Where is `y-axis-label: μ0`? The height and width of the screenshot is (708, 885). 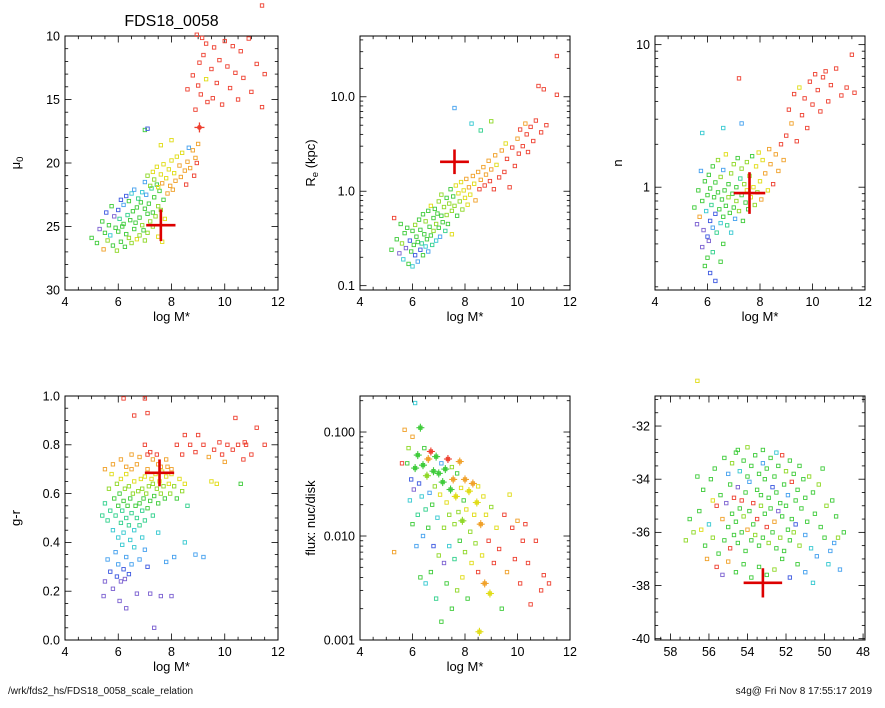
y-axis-label: μ0 is located at coordinates (17, 163).